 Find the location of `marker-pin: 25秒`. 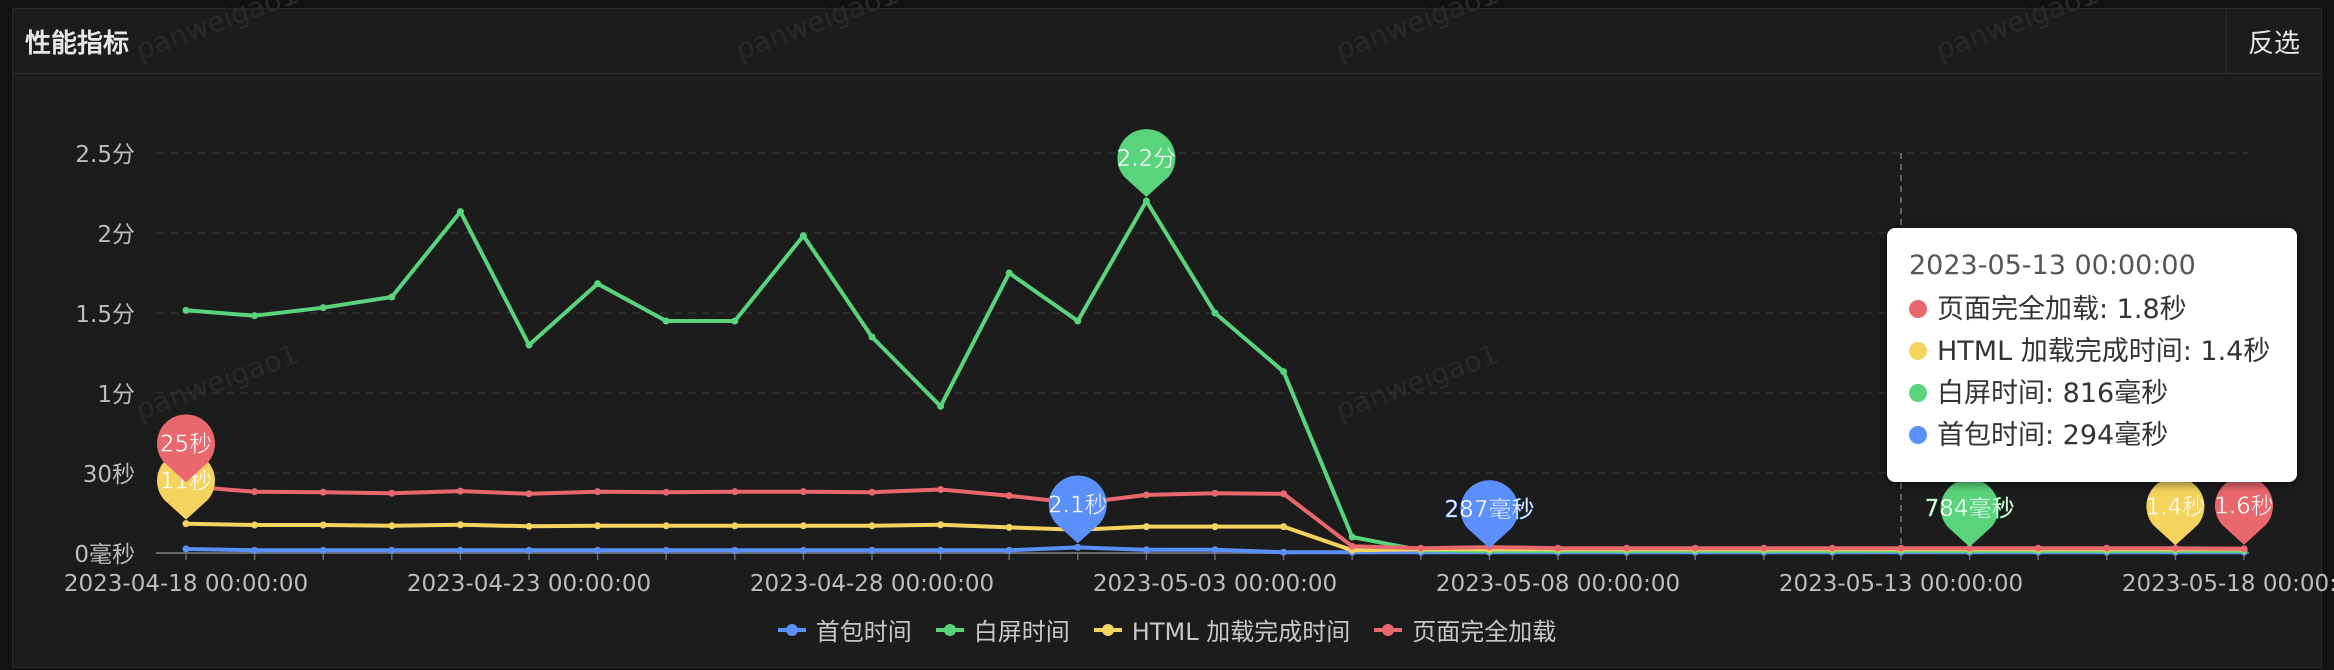

marker-pin: 25秒 is located at coordinates (186, 448).